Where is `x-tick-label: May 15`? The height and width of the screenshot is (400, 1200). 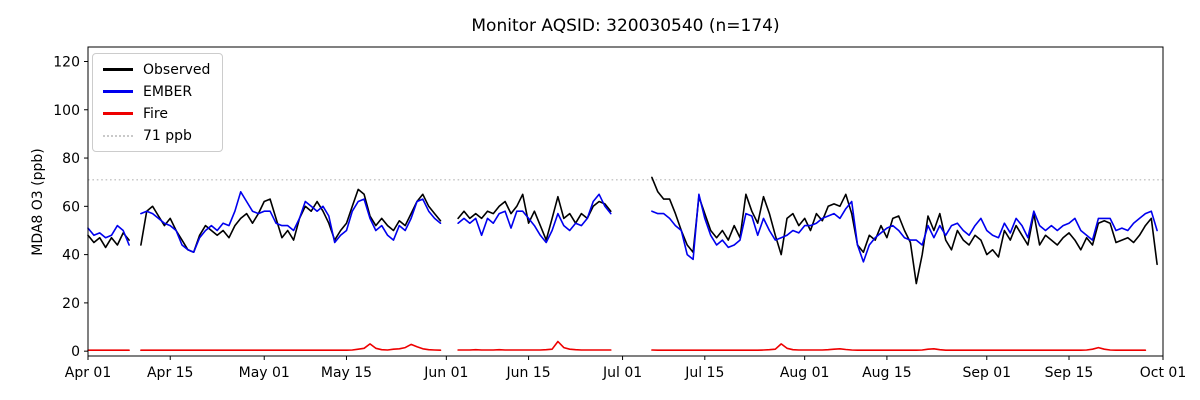 x-tick-label: May 15 is located at coordinates (346, 373).